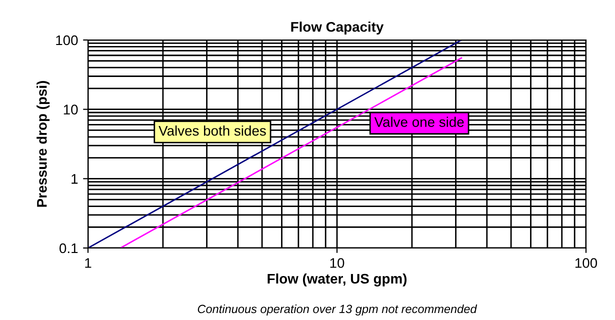 This screenshot has height=320, width=615. Describe the element at coordinates (212, 130) in the screenshot. I see `series-label: Valves both sides` at that location.